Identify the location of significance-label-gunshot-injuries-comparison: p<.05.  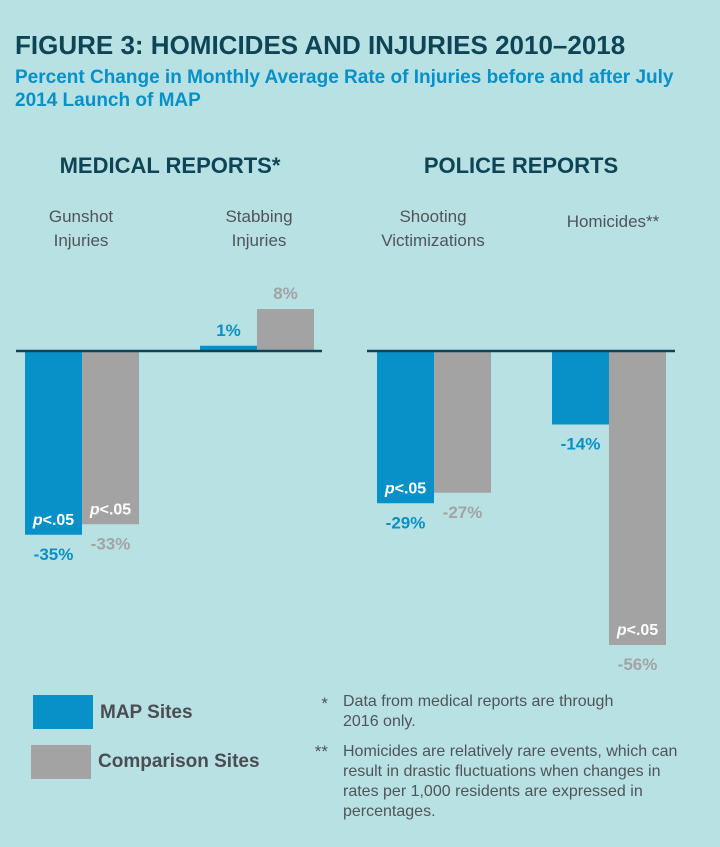
(110, 509).